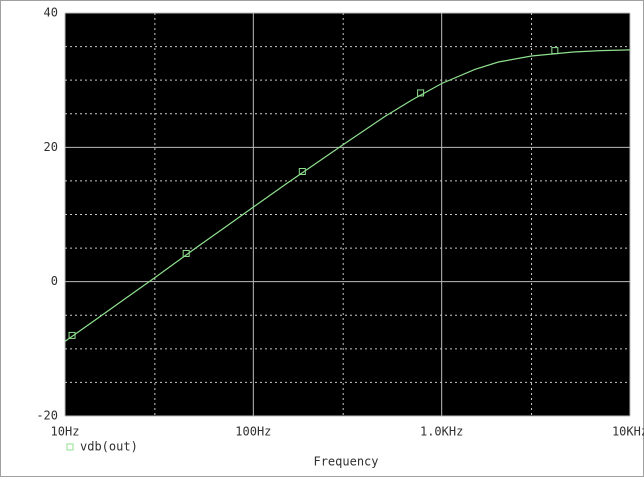  I want to click on y-tick-label: -20, so click(47, 416).